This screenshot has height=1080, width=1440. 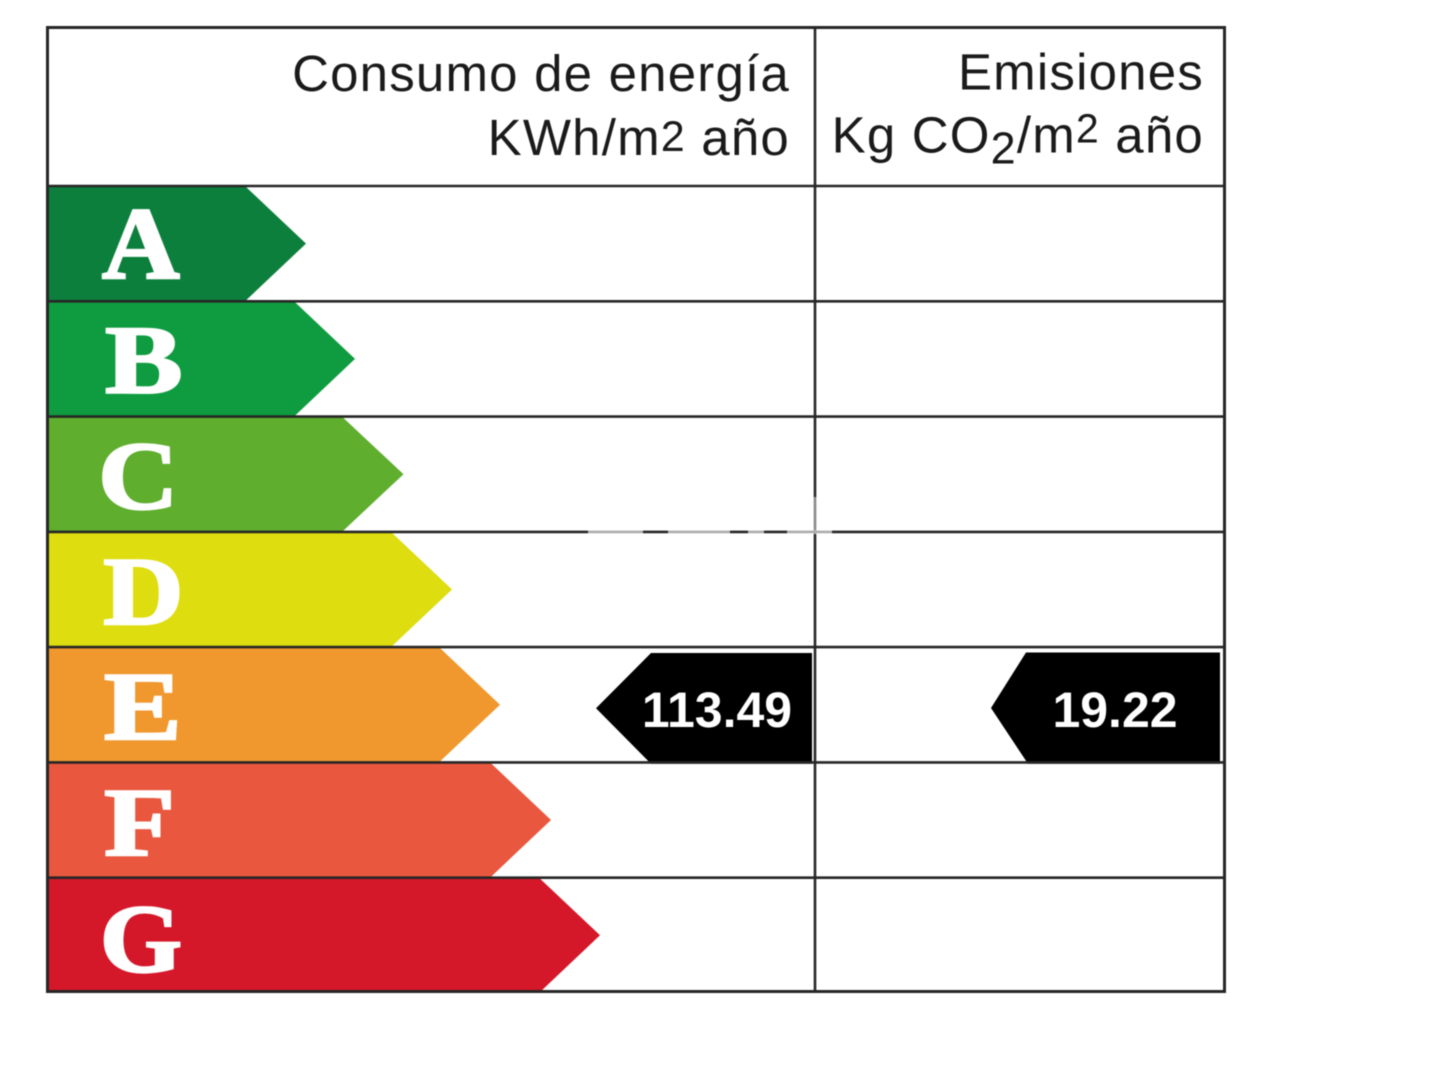 What do you see at coordinates (141, 939) in the screenshot?
I see `svg-text: G` at bounding box center [141, 939].